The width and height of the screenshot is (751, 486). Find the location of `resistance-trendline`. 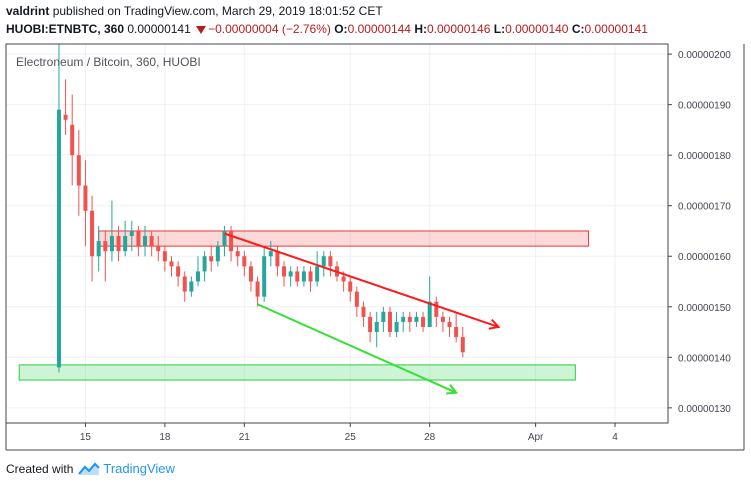

resistance-trendline is located at coordinates (361, 280).